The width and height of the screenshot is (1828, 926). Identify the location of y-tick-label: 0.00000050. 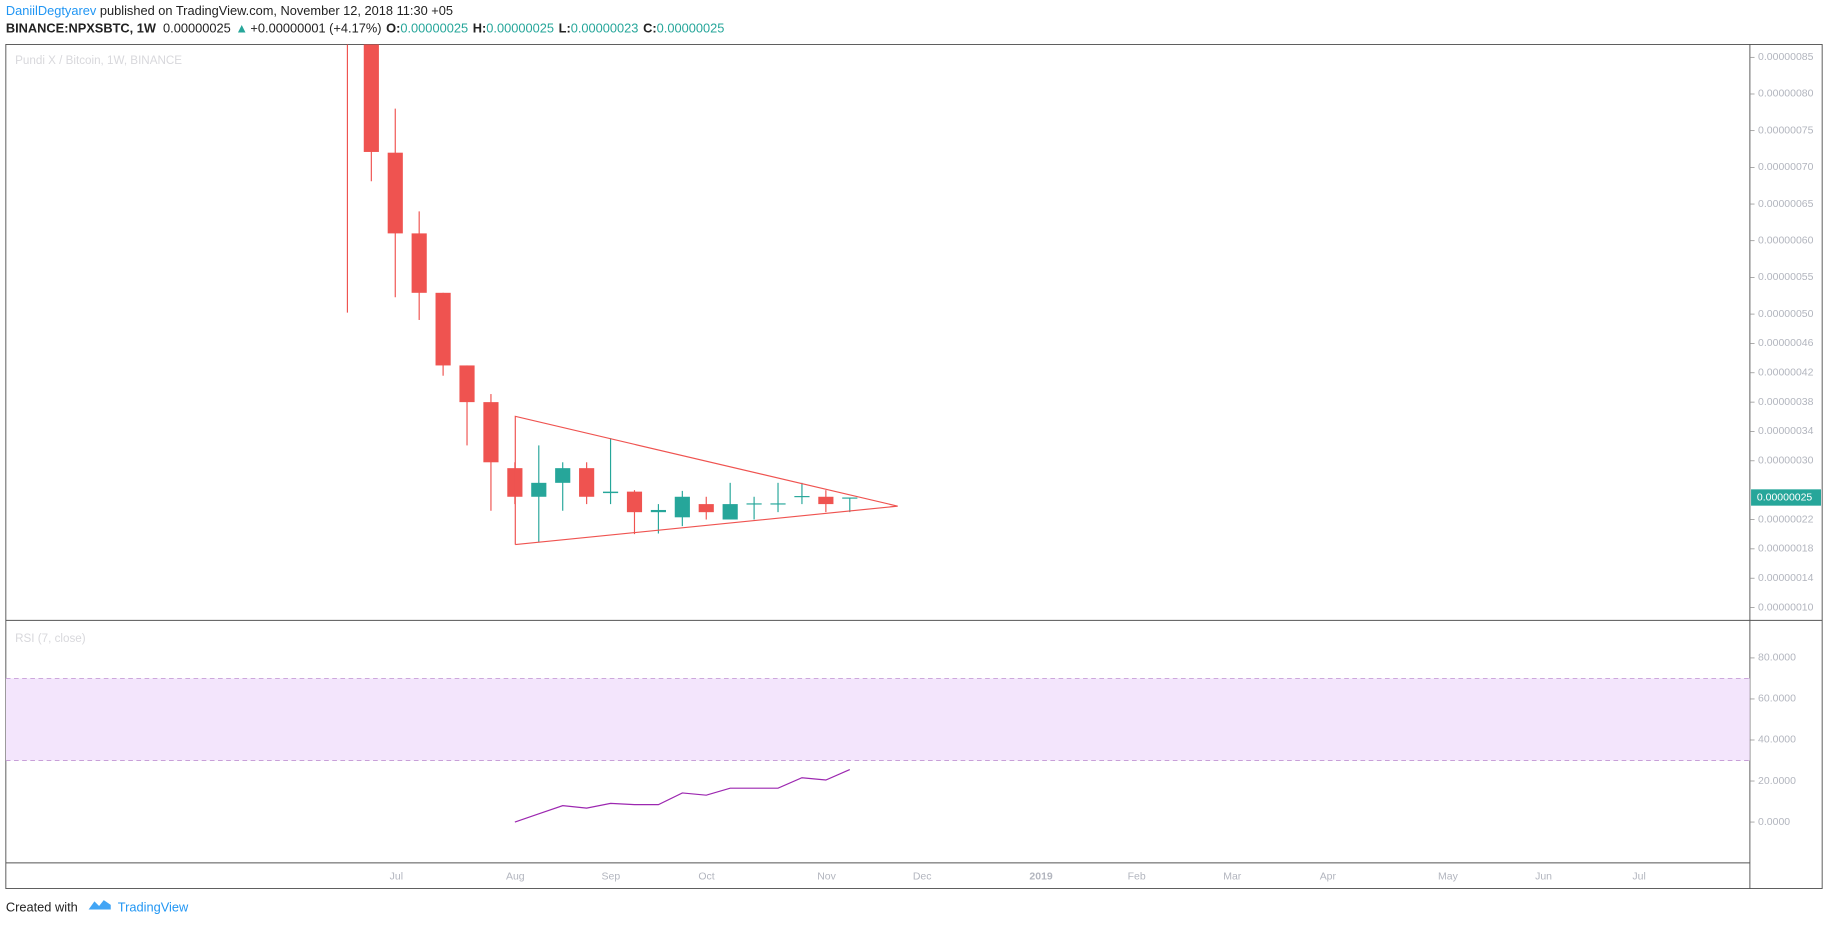
(1786, 314).